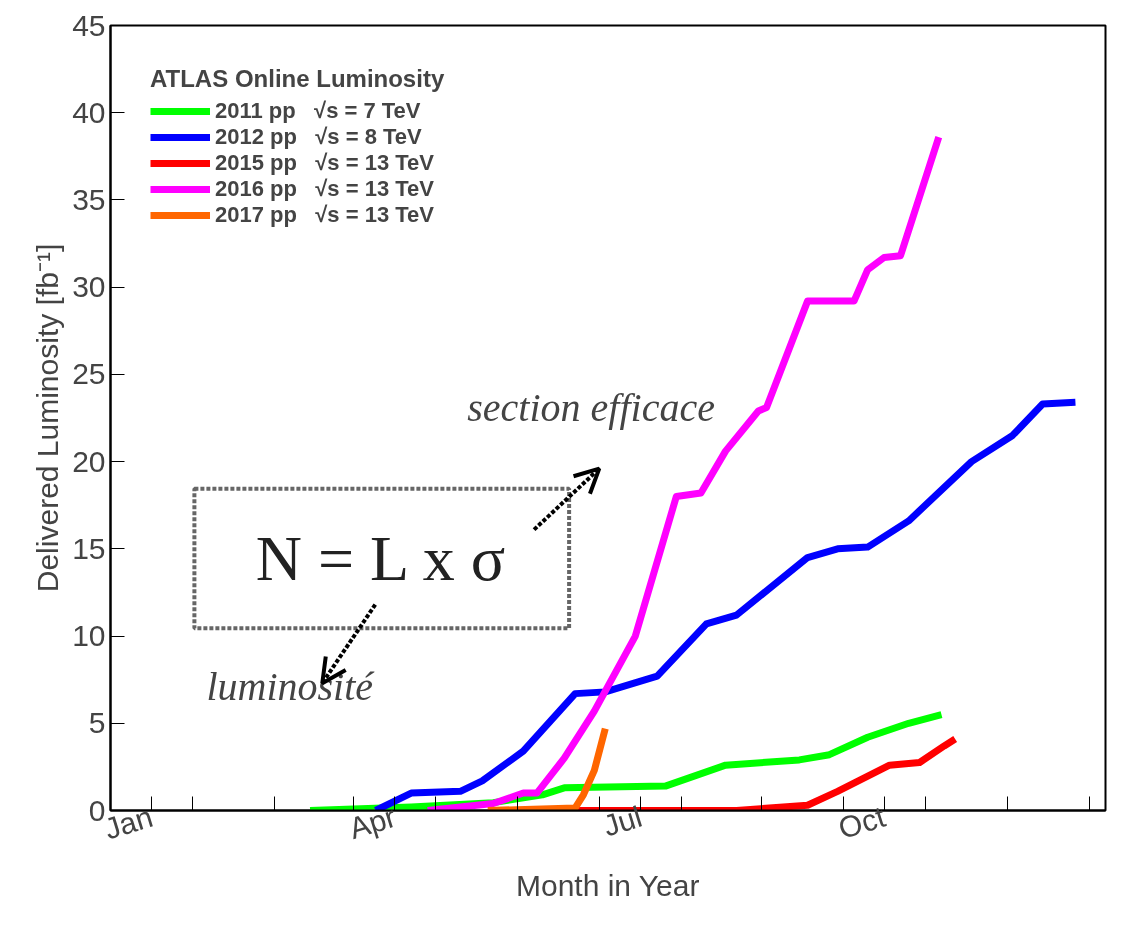  What do you see at coordinates (297, 79) in the screenshot?
I see `legend-title: ATLAS Online Luminosity` at bounding box center [297, 79].